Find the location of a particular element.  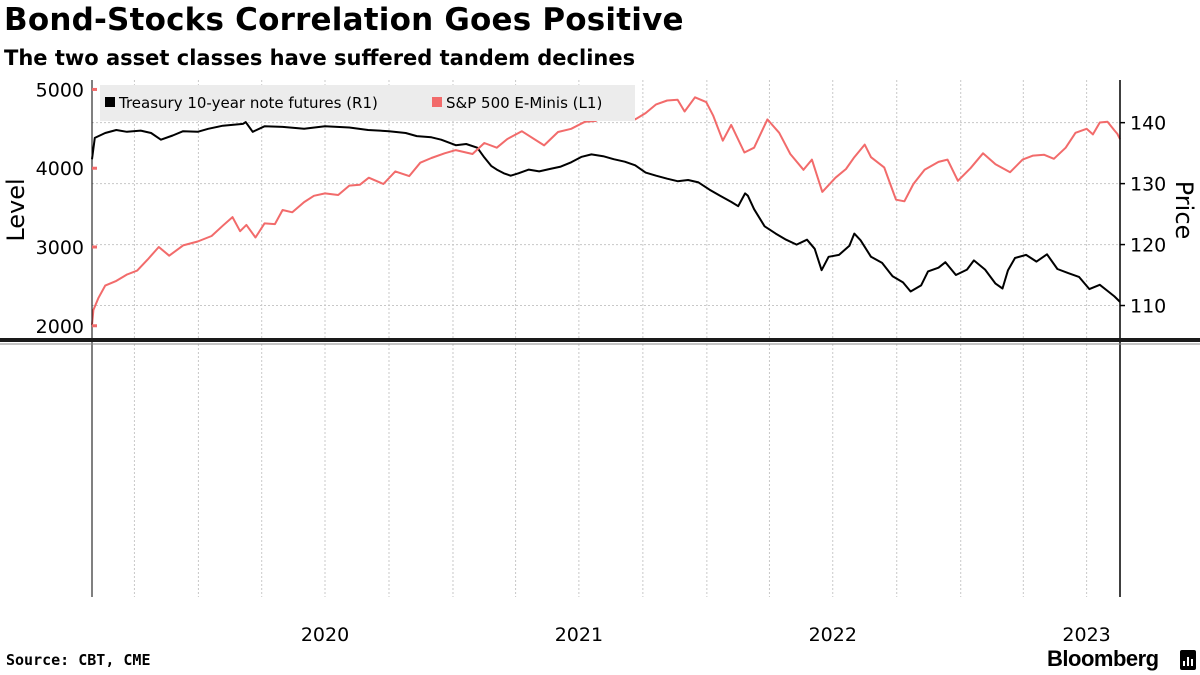

bloomberg-chart-icon is located at coordinates (1188, 660).